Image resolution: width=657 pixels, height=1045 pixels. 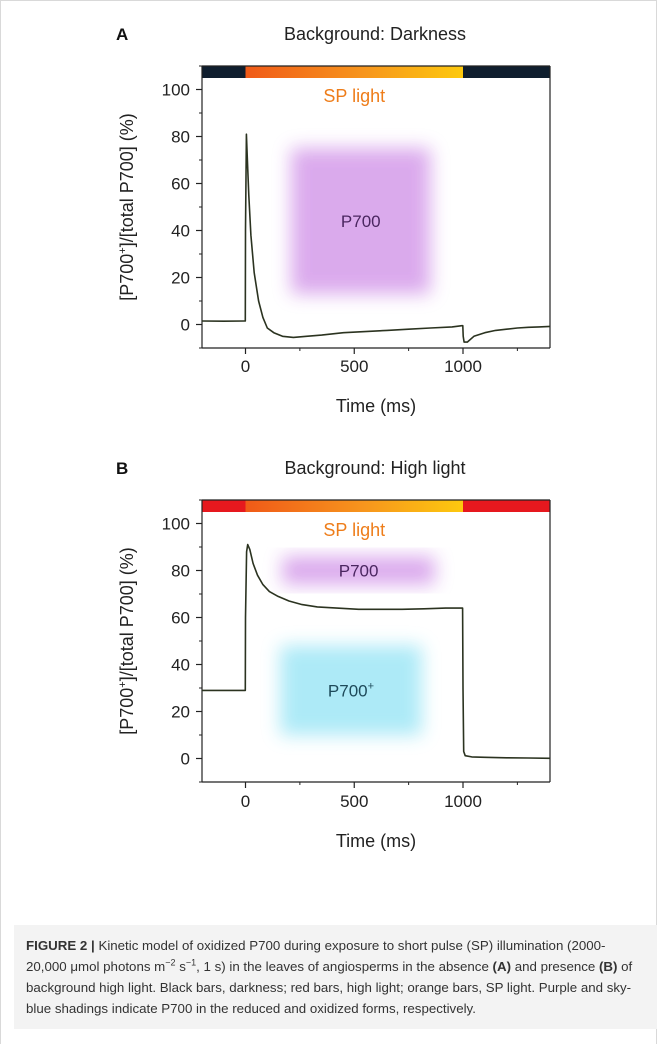 What do you see at coordinates (122, 966) in the screenshot?
I see `caption-text: mol photons m` at bounding box center [122, 966].